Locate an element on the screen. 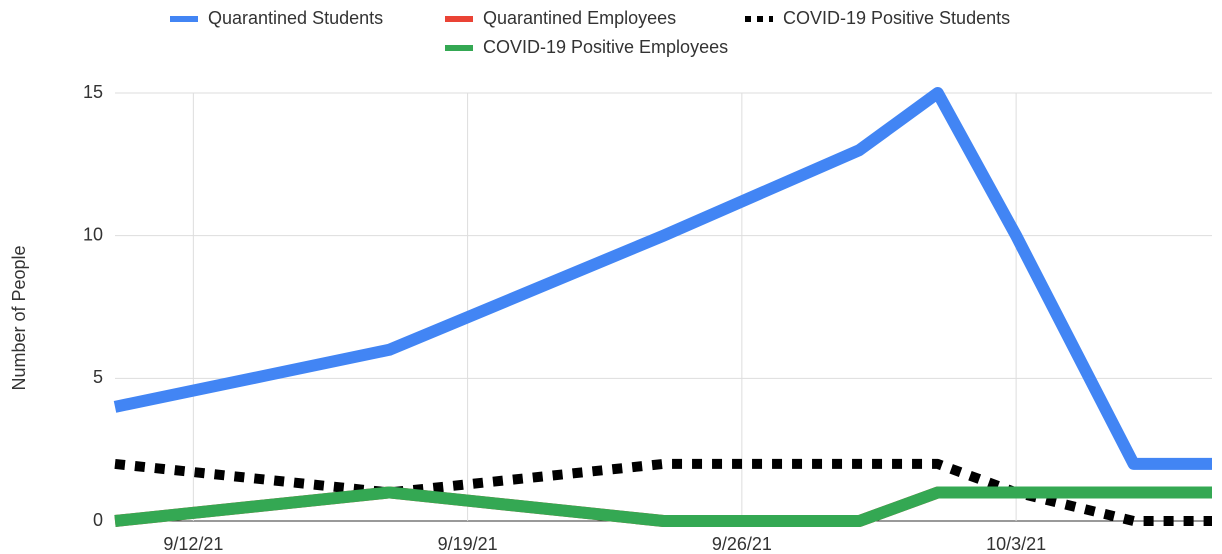 The width and height of the screenshot is (1222, 554). x-tick-label: 9/19/21 is located at coordinates (468, 544).